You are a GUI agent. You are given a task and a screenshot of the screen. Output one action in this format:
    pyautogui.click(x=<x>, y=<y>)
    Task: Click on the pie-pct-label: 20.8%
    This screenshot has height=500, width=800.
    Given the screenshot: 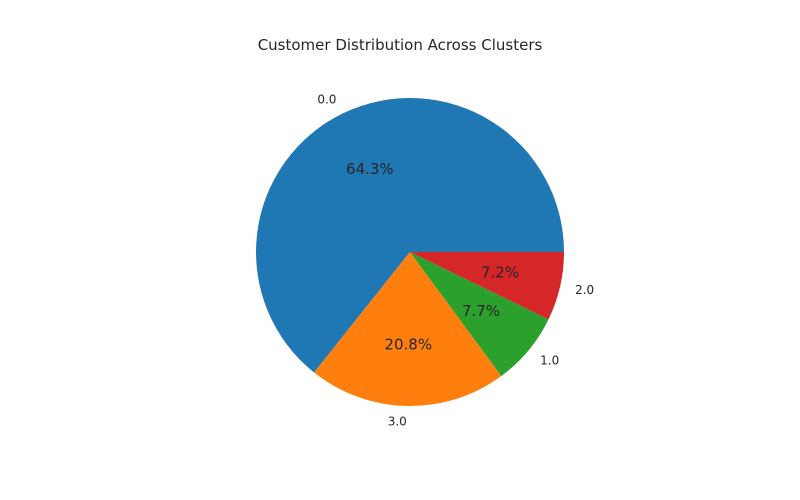 What is the action you would take?
    pyautogui.click(x=408, y=344)
    